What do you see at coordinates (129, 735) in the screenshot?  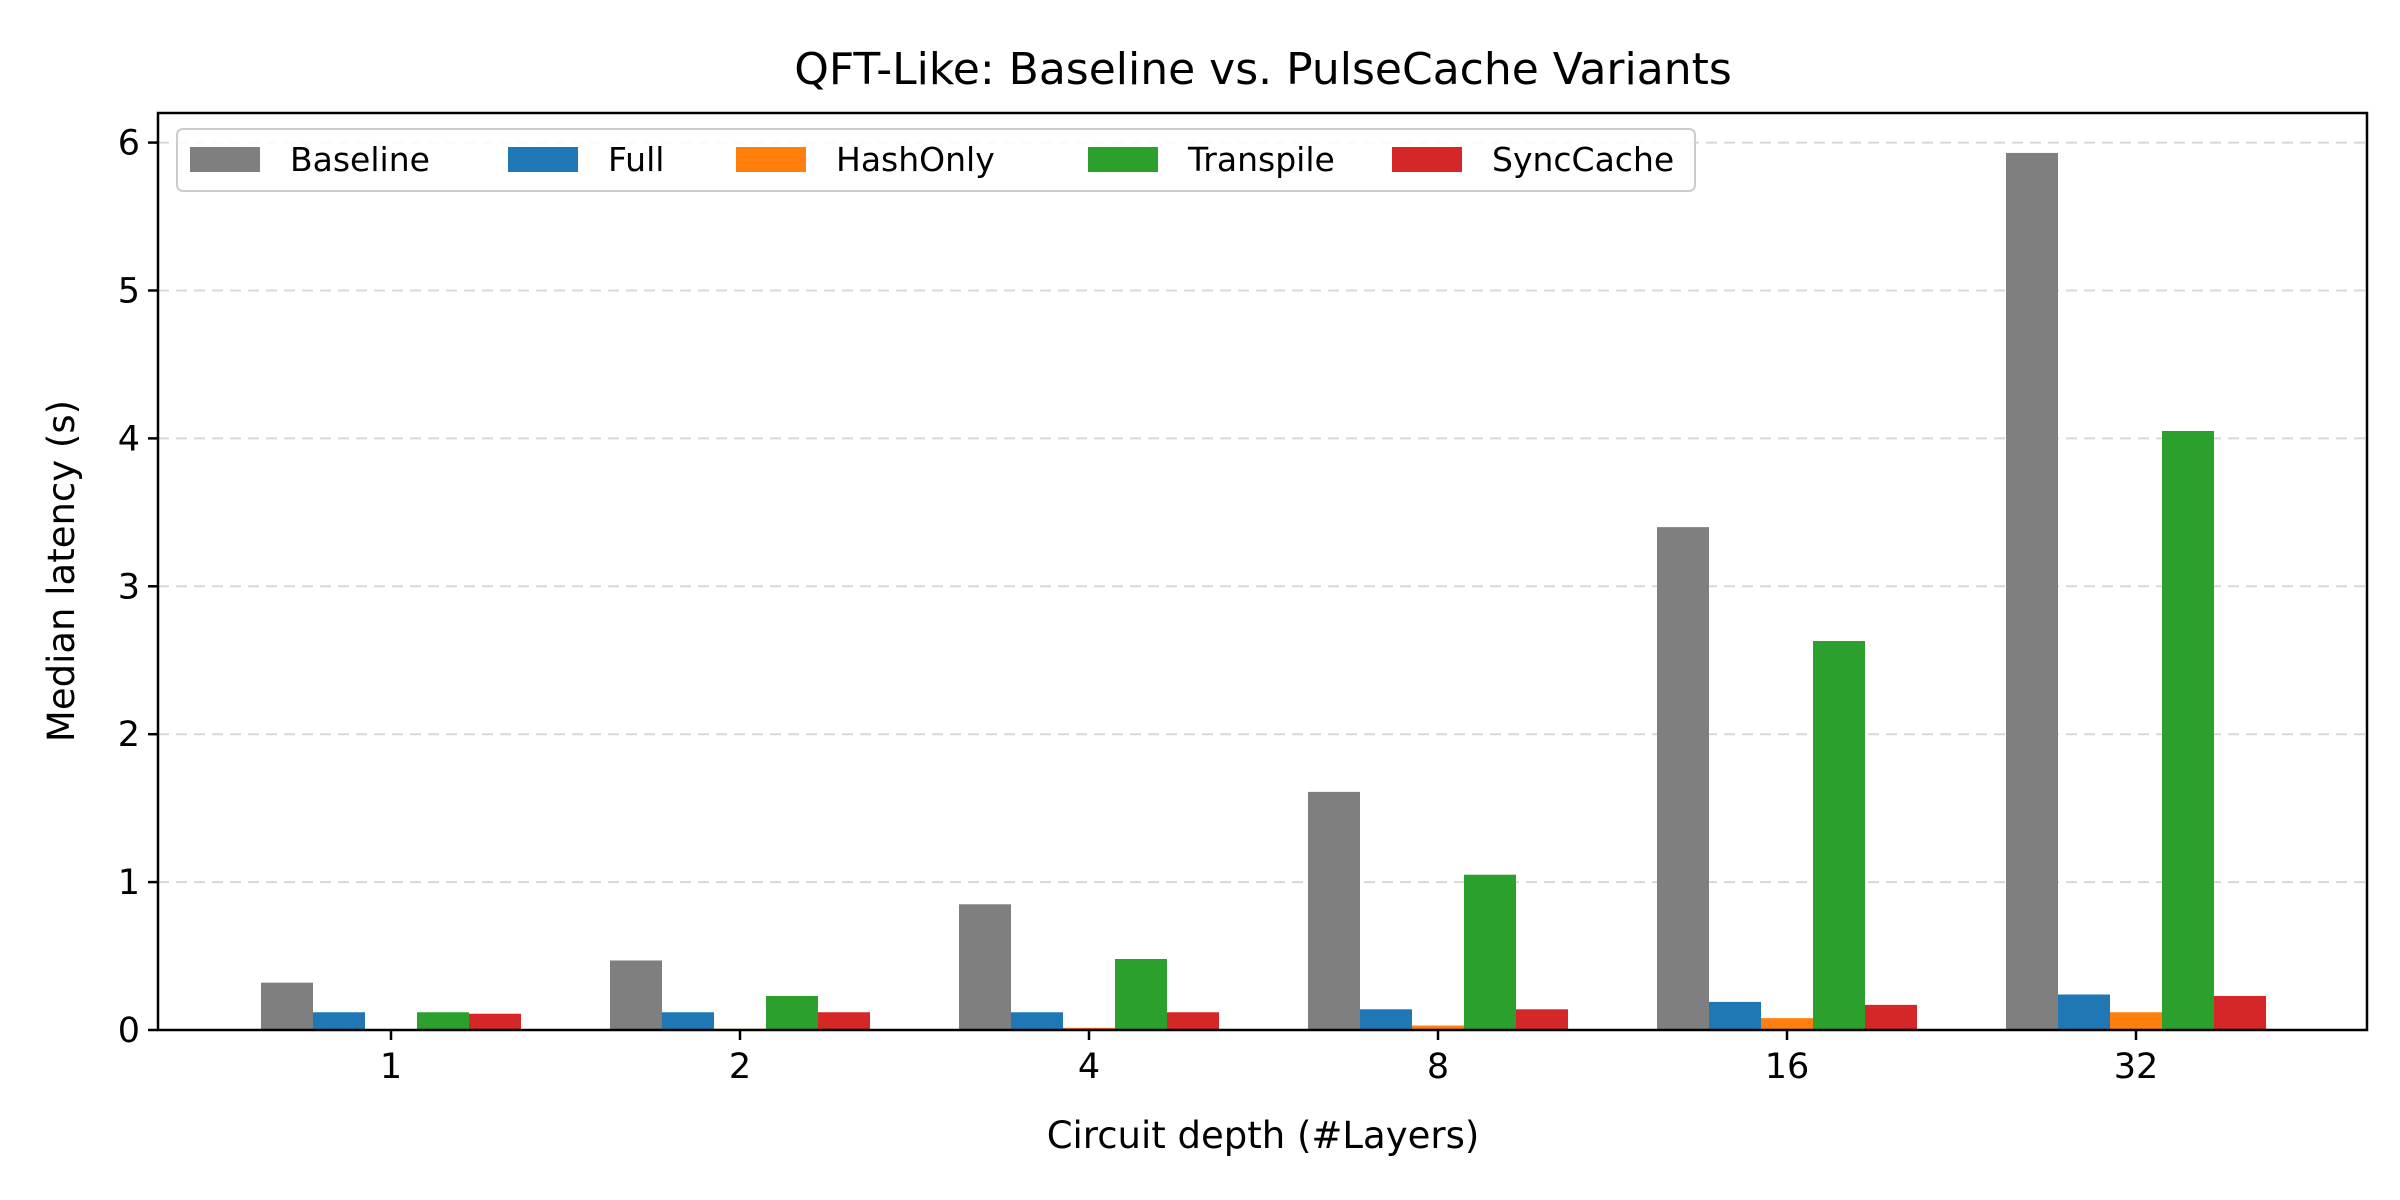 I see `y-tick-label: 2` at bounding box center [129, 735].